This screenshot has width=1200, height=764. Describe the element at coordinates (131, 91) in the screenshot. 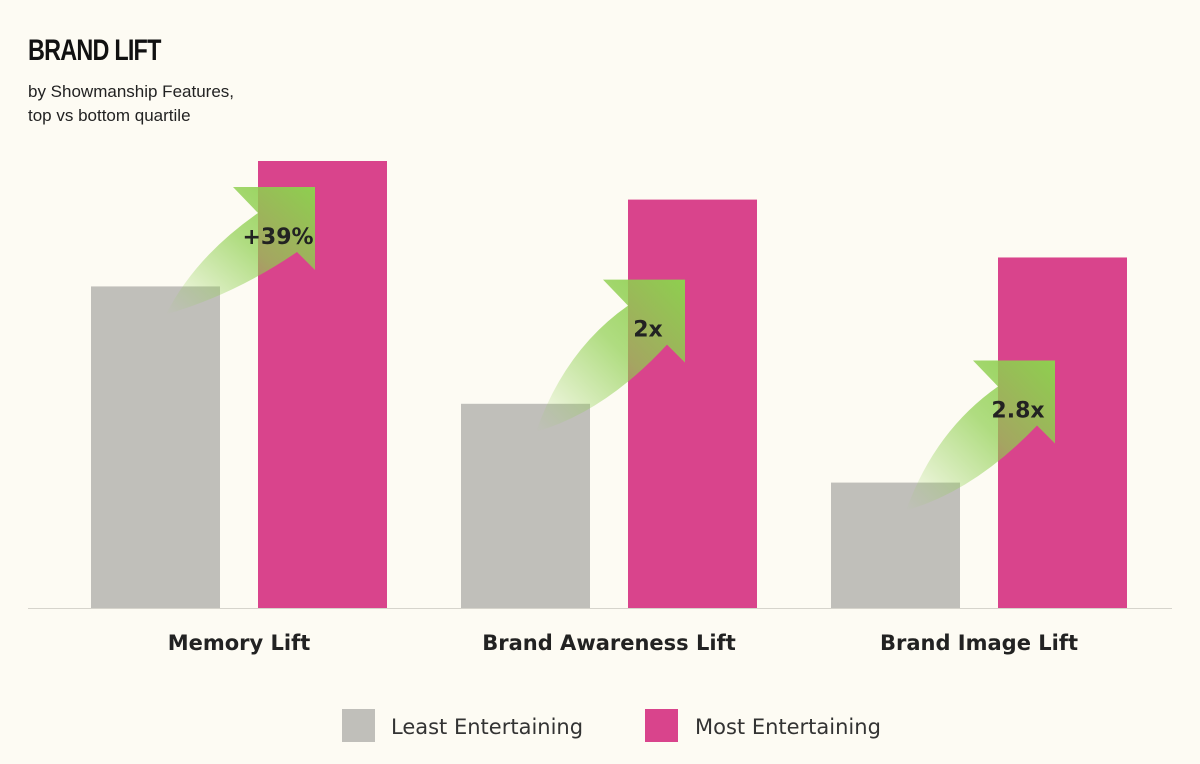

I see `subtitle-line-1: by Showmanship Features,` at that location.